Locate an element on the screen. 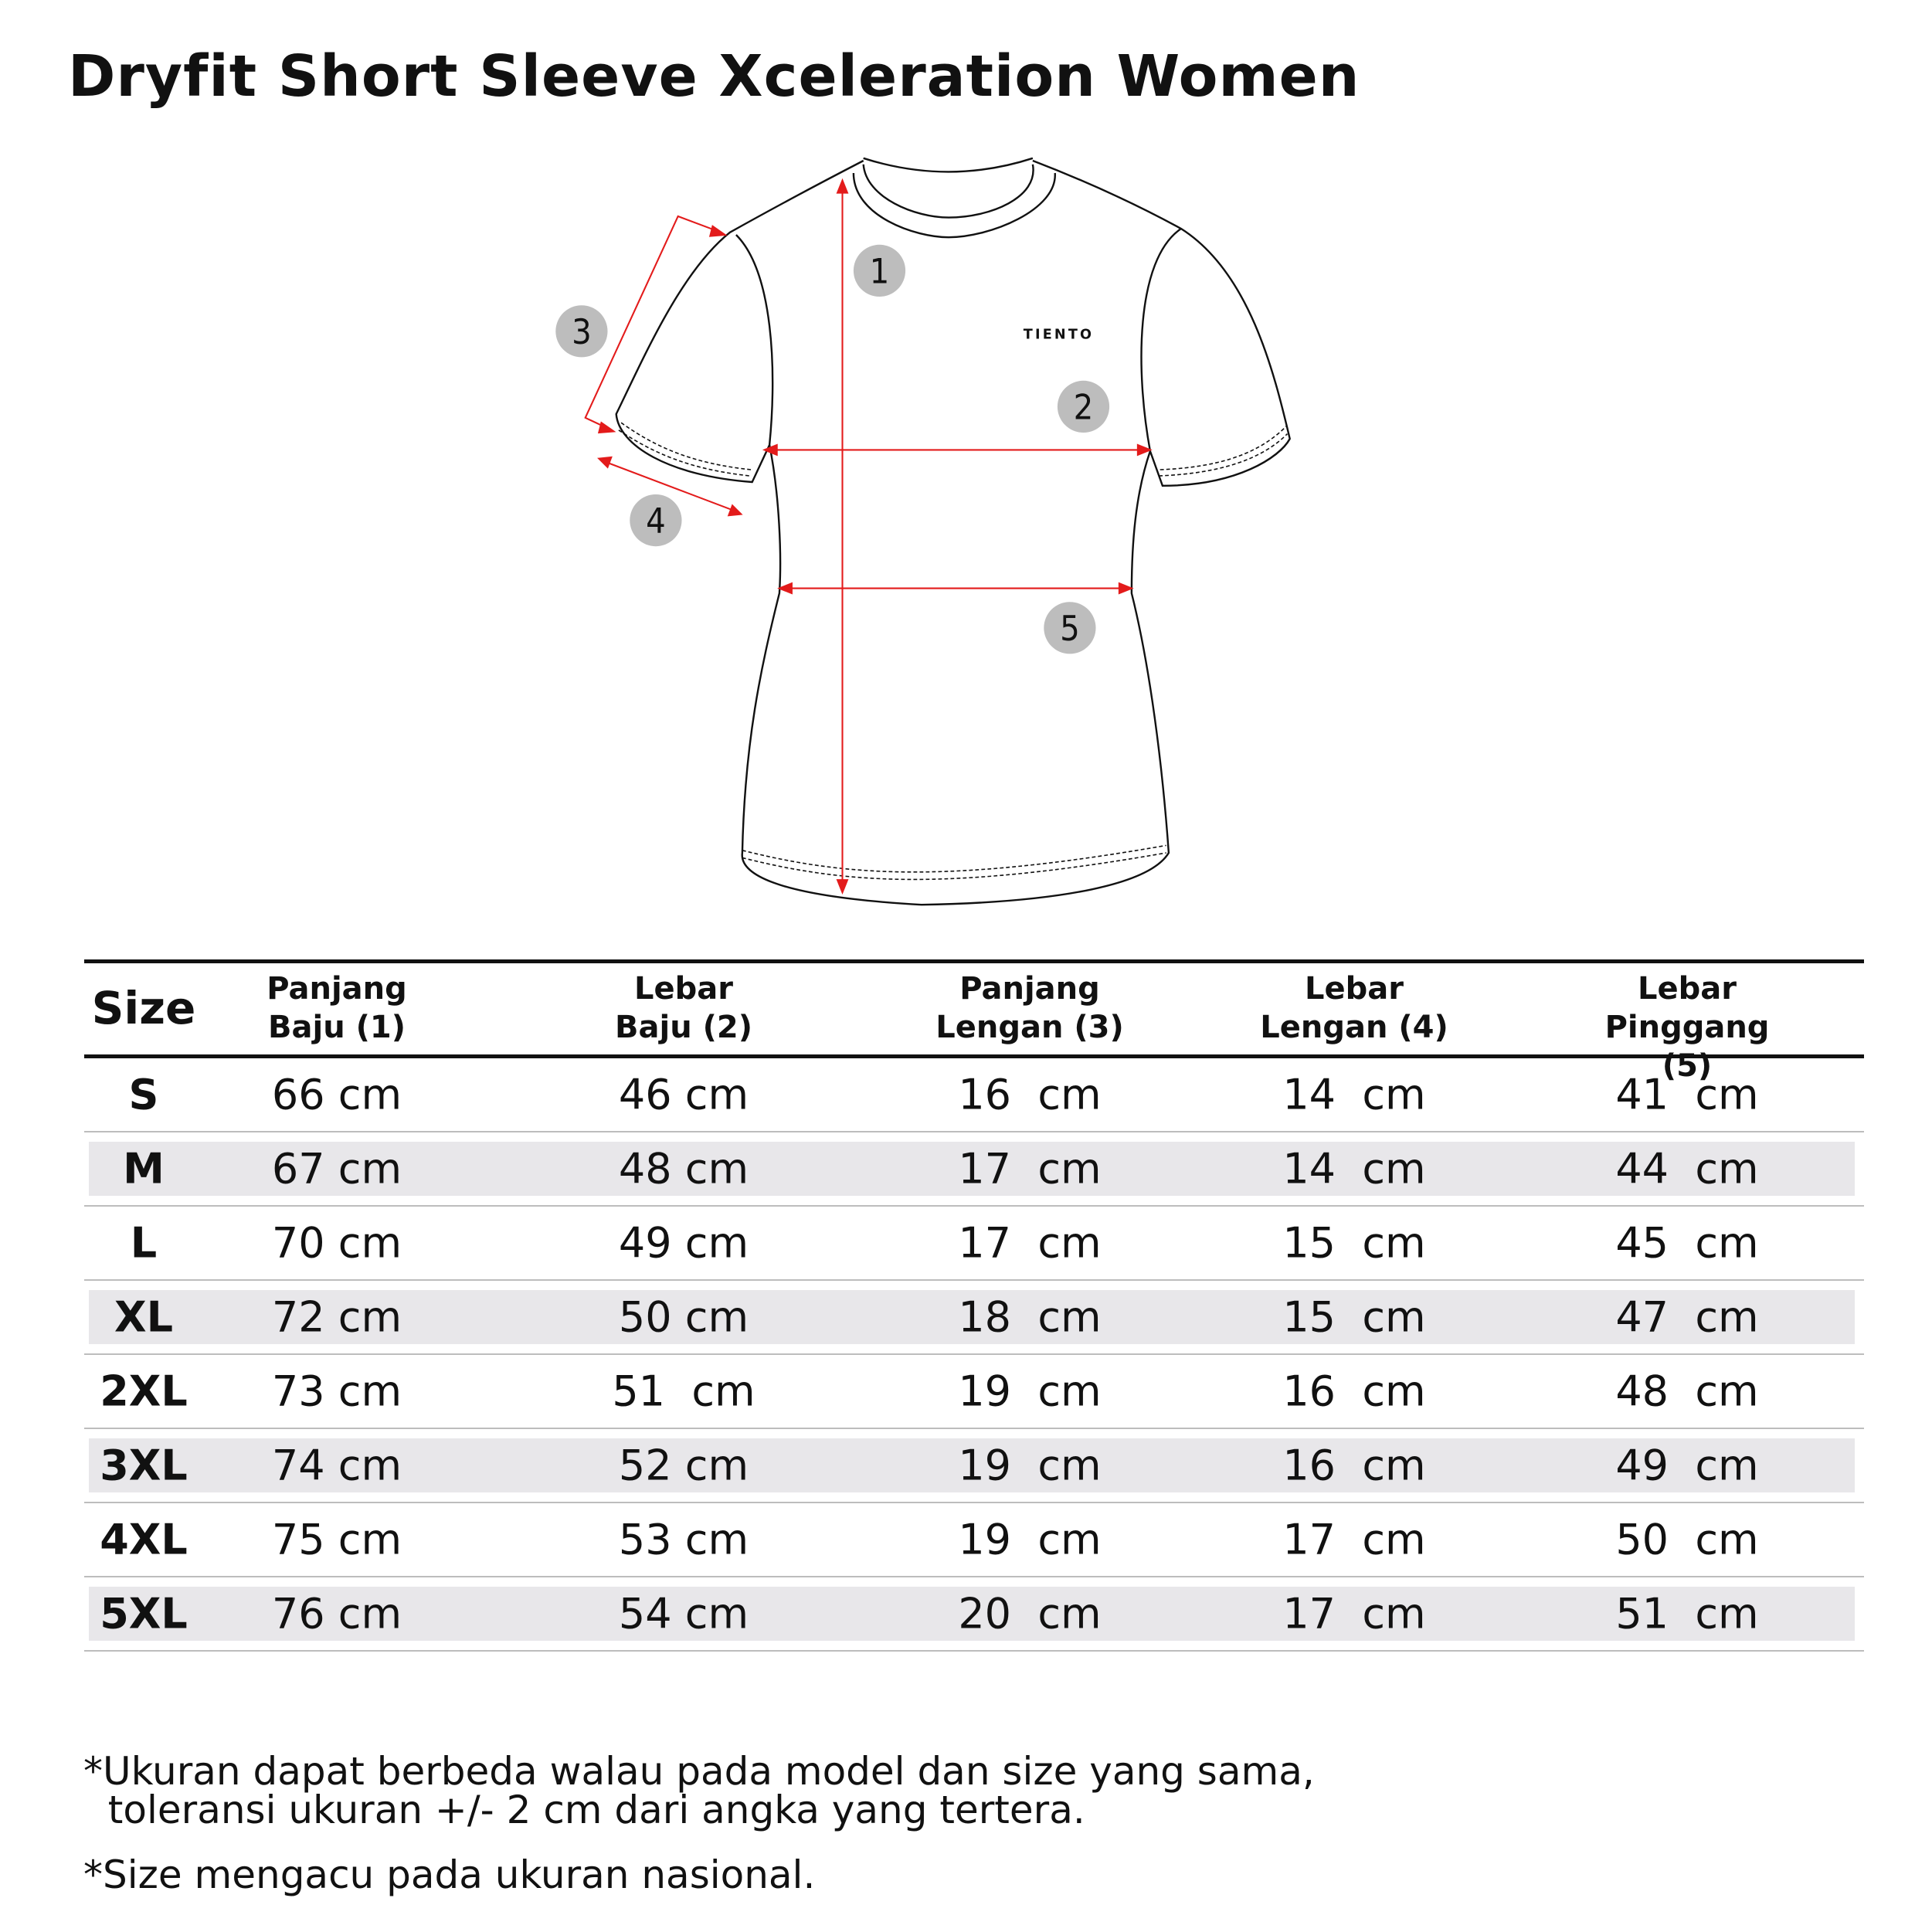 The height and width of the screenshot is (1932, 1932). measurement-cell: 18 cm is located at coordinates (1030, 1317).